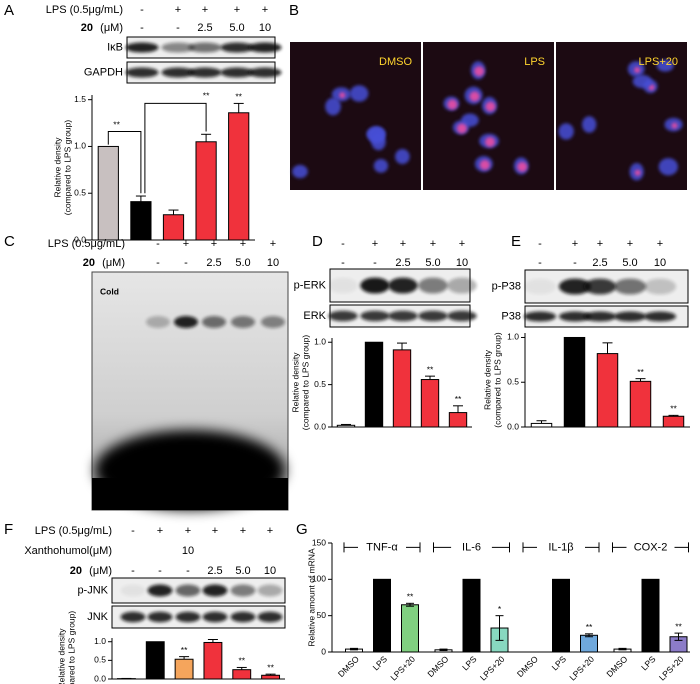 The image size is (700, 684). What do you see at coordinates (497, 380) in the screenshot?
I see `y-axis-label: (compared to LPS group)` at bounding box center [497, 380].